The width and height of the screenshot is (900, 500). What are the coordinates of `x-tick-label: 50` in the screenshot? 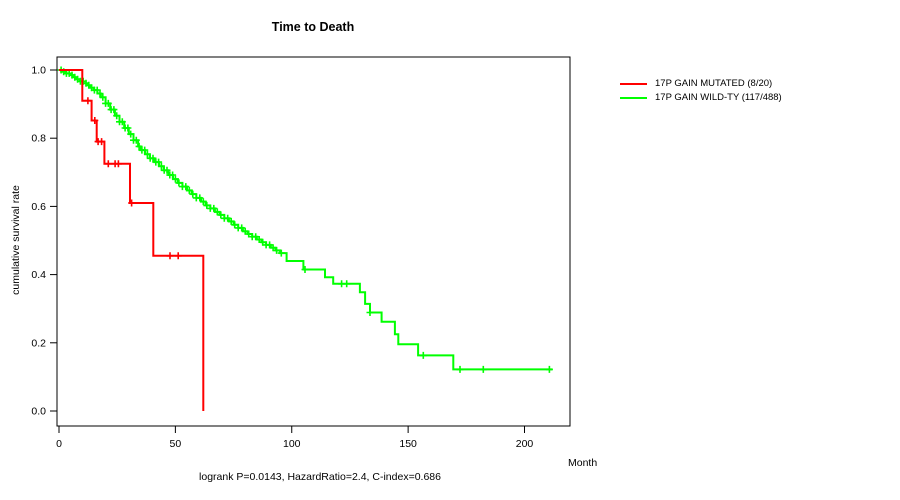 It's located at (176, 444).